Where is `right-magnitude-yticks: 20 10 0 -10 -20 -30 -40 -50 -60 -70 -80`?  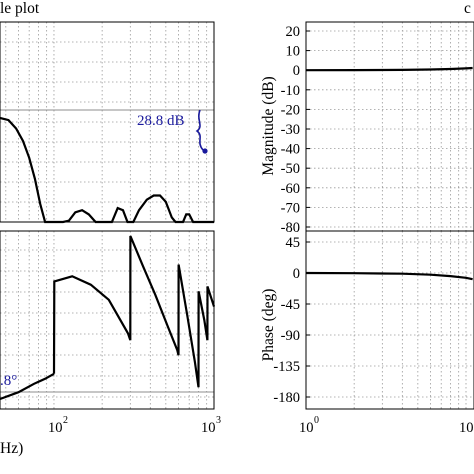
right-magnitude-yticks: 20 10 0 -10 -20 -30 -40 -50 -60 -70 -80 is located at coordinates (295, 130).